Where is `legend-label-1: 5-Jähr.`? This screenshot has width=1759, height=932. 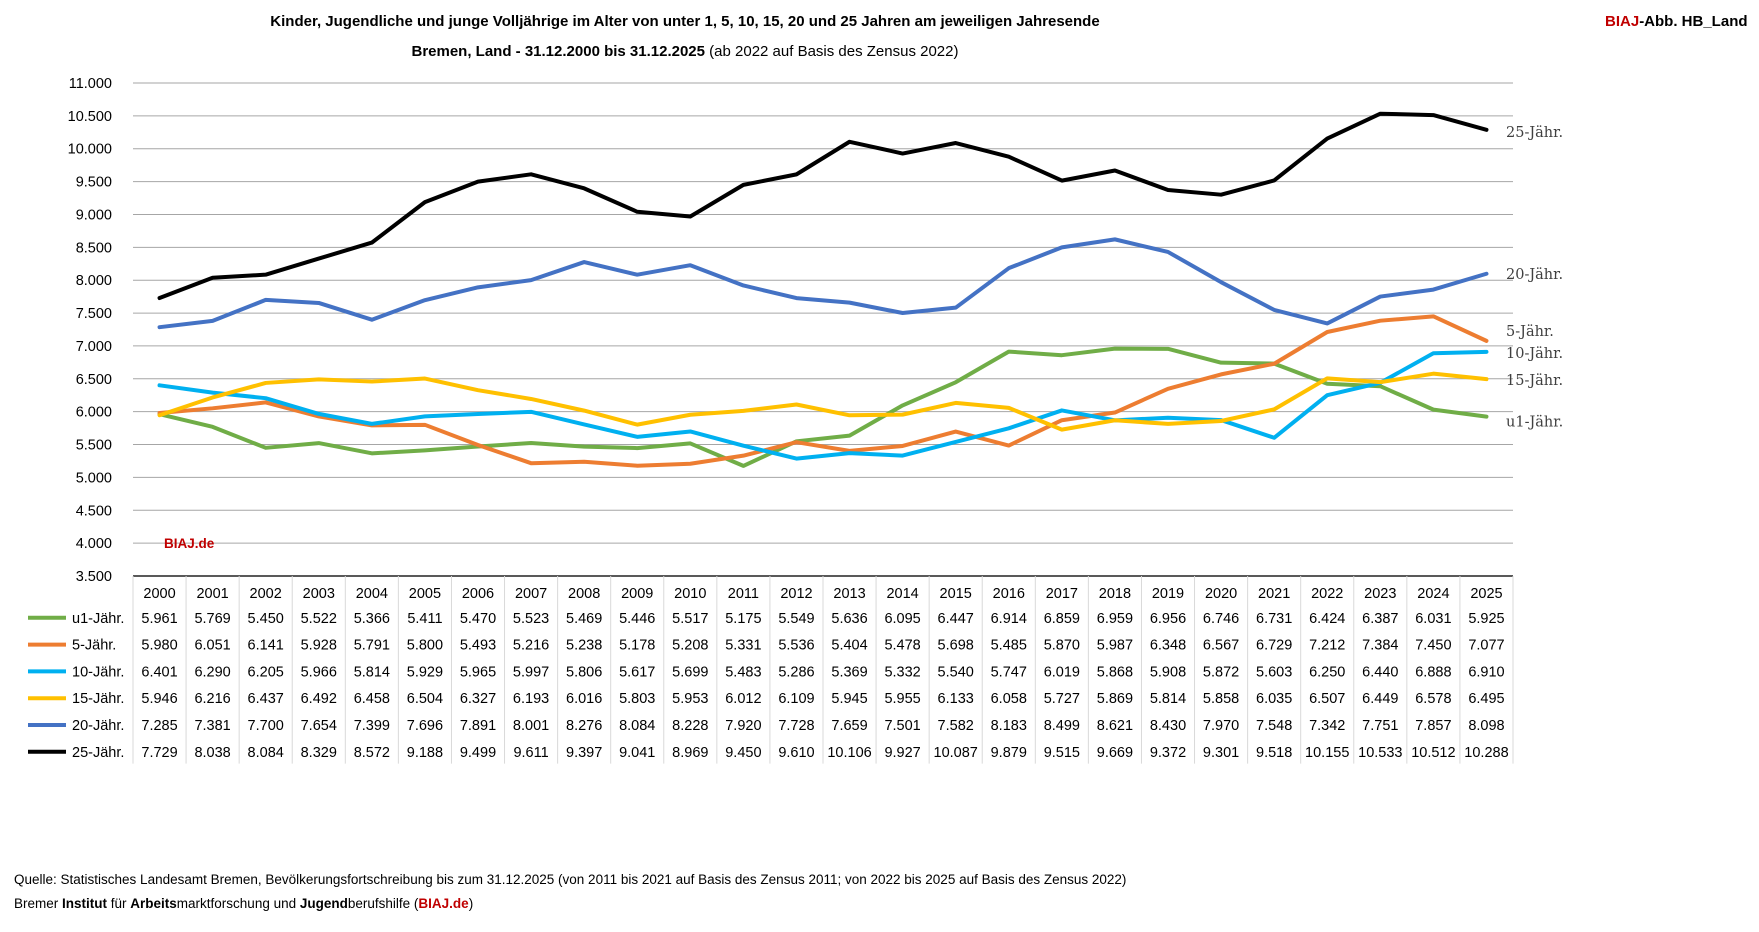 legend-label-1: 5-Jähr. is located at coordinates (94, 646).